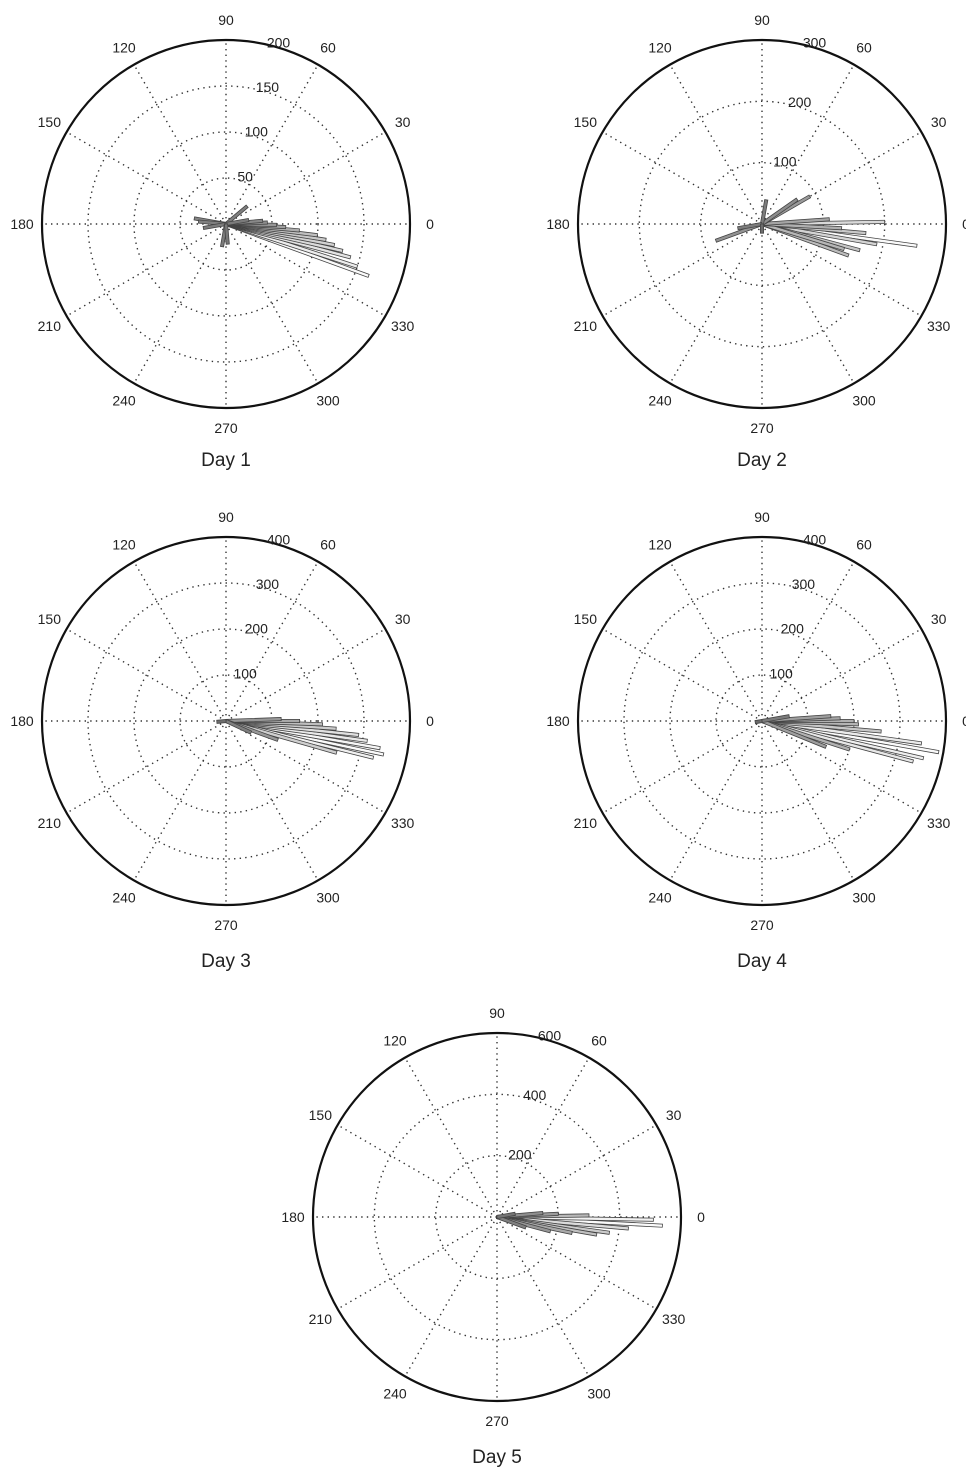 Image resolution: width=966 pixels, height=1469 pixels. I want to click on panel-caption: Day 1, so click(226, 460).